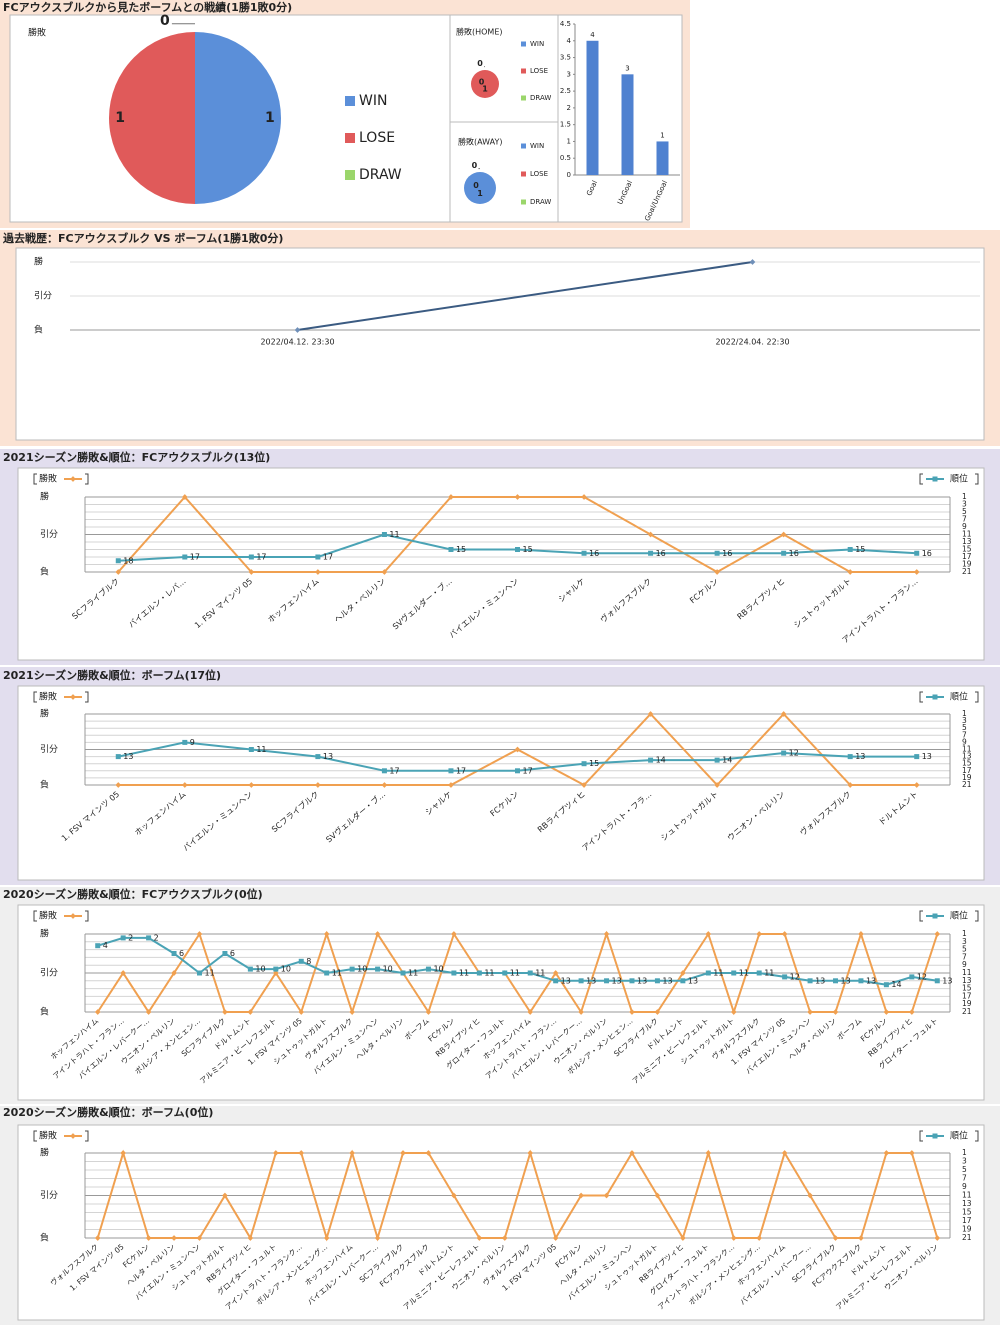 This screenshot has width=1000, height=1325. I want to click on pie-slice, so click(480, 188).